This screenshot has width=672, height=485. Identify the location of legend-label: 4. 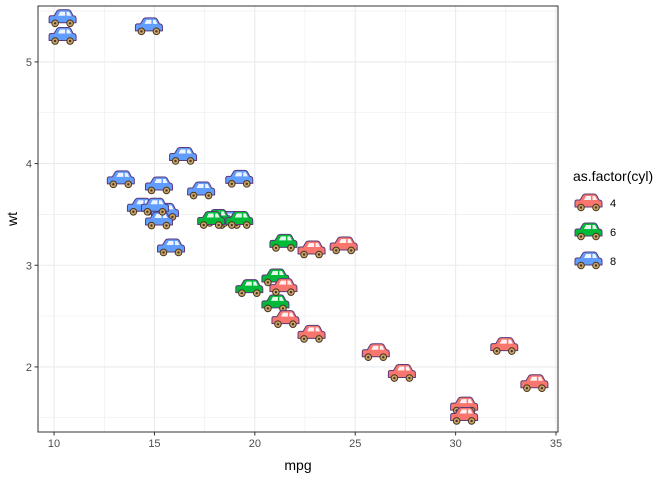
(613, 204).